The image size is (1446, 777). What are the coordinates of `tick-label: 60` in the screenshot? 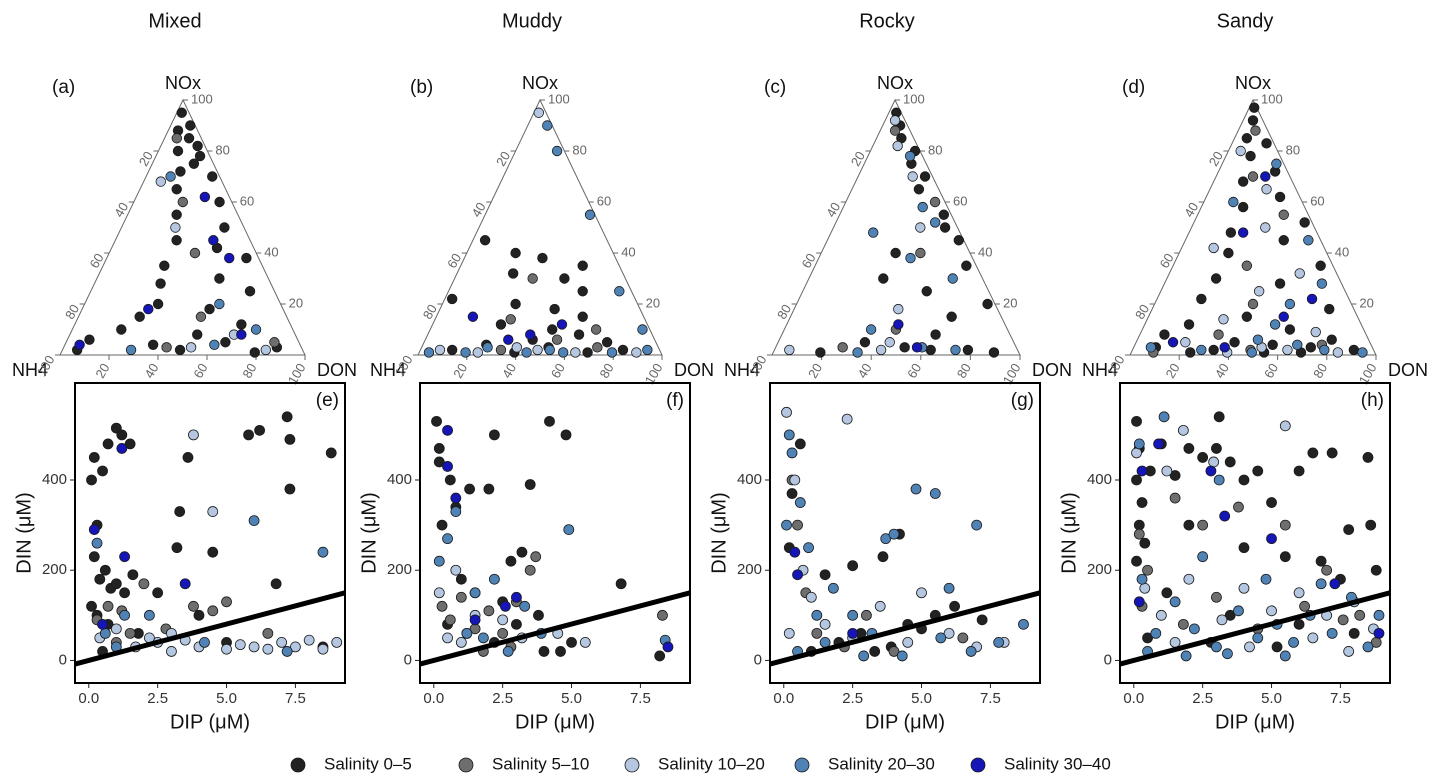 It's located at (809, 261).